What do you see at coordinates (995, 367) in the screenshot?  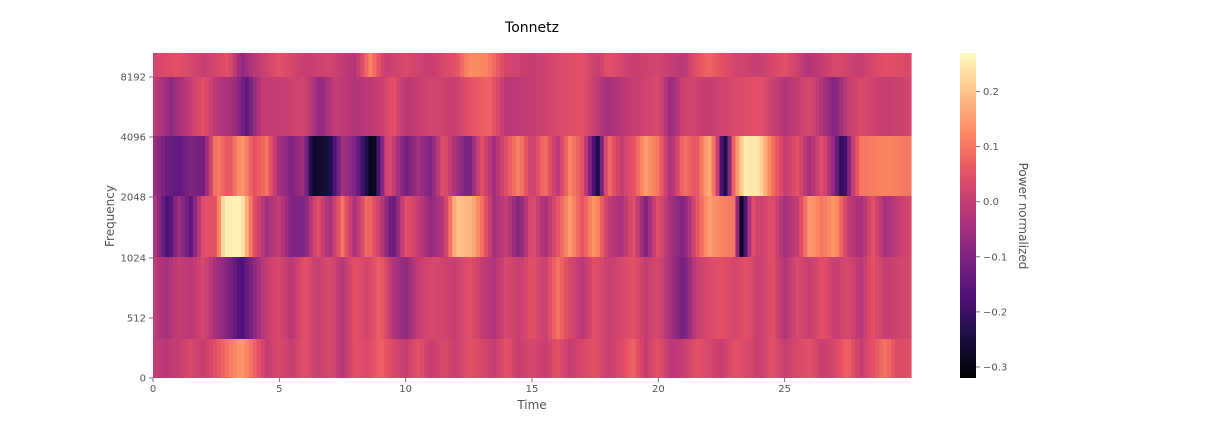 I see `colorbar-tick-label: −0.3` at bounding box center [995, 367].